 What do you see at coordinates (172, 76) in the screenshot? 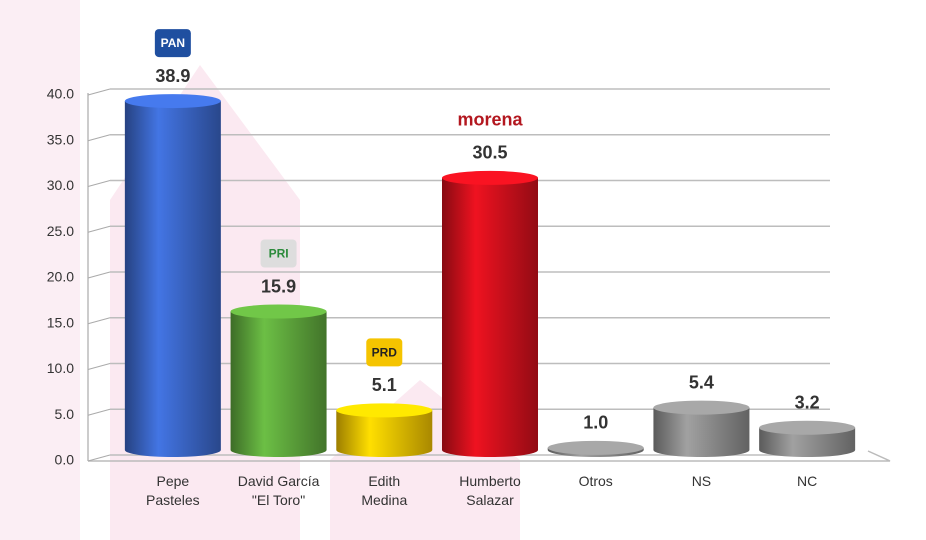
I see `value-label: 38.9` at bounding box center [172, 76].